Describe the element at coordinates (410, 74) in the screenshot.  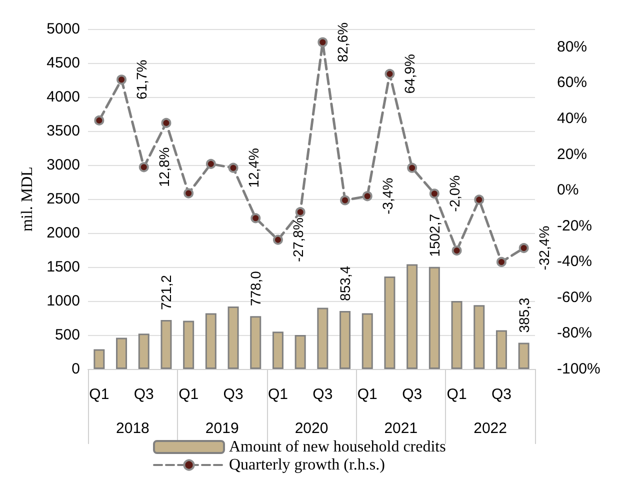
I see `data-label: 64,9%` at that location.